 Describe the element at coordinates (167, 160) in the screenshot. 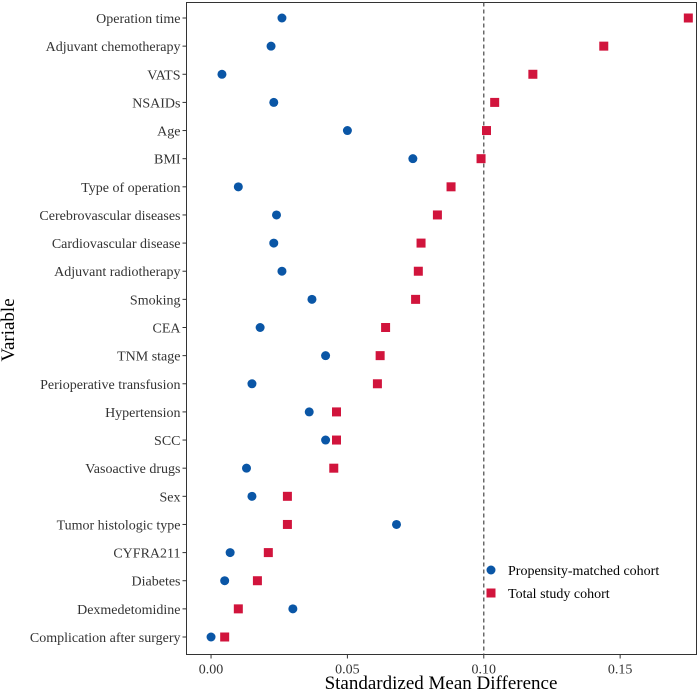

I see `y-tick-label: BMI` at that location.